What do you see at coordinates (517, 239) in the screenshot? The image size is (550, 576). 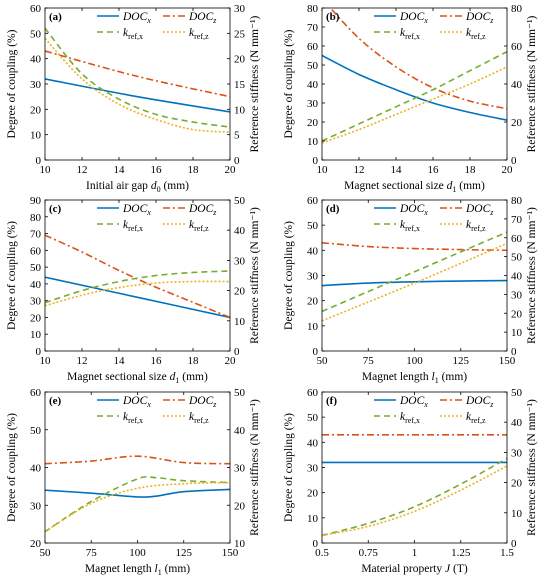 I see `y2-tick-label: 60` at bounding box center [517, 239].